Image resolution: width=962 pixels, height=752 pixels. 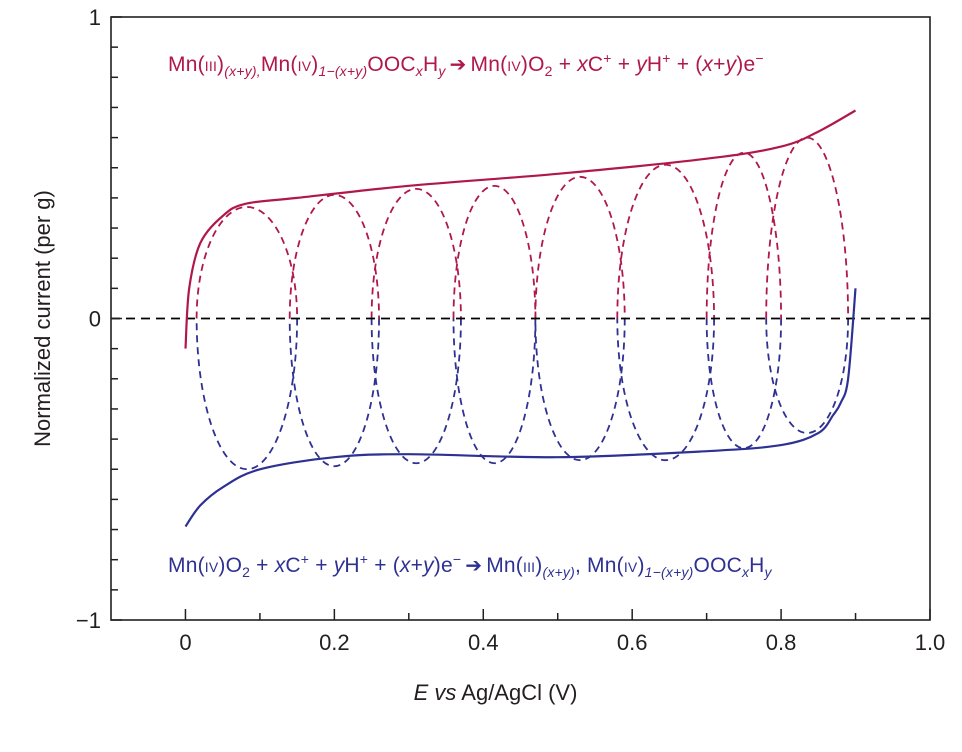 I want to click on x-axis-label: E vs Ag/AgCl (V), so click(x=496, y=692).